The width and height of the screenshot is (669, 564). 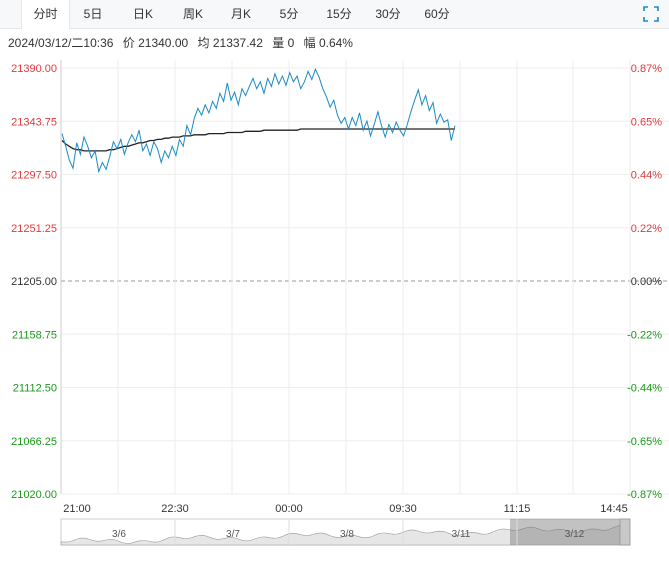 What do you see at coordinates (34, 495) in the screenshot?
I see `price-tick-label: 21020.00` at bounding box center [34, 495].